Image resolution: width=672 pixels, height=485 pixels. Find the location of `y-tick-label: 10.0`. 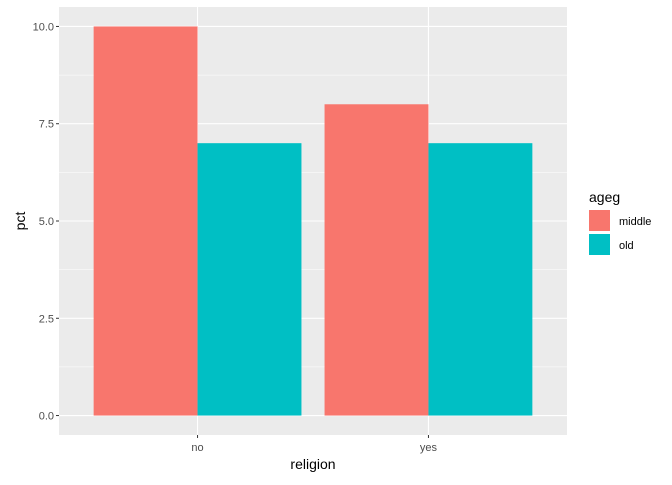

y-tick-label: 10.0 is located at coordinates (43, 27).